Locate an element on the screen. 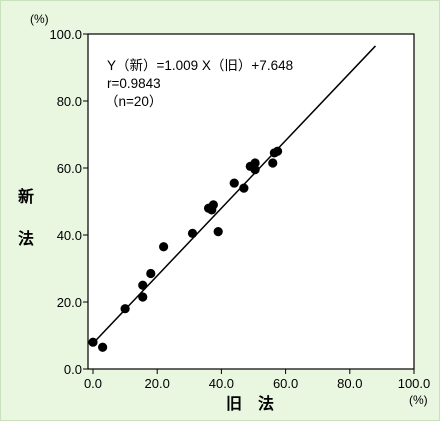 The image size is (440, 422). y-axis-label-char-2: 法 is located at coordinates (26, 238).